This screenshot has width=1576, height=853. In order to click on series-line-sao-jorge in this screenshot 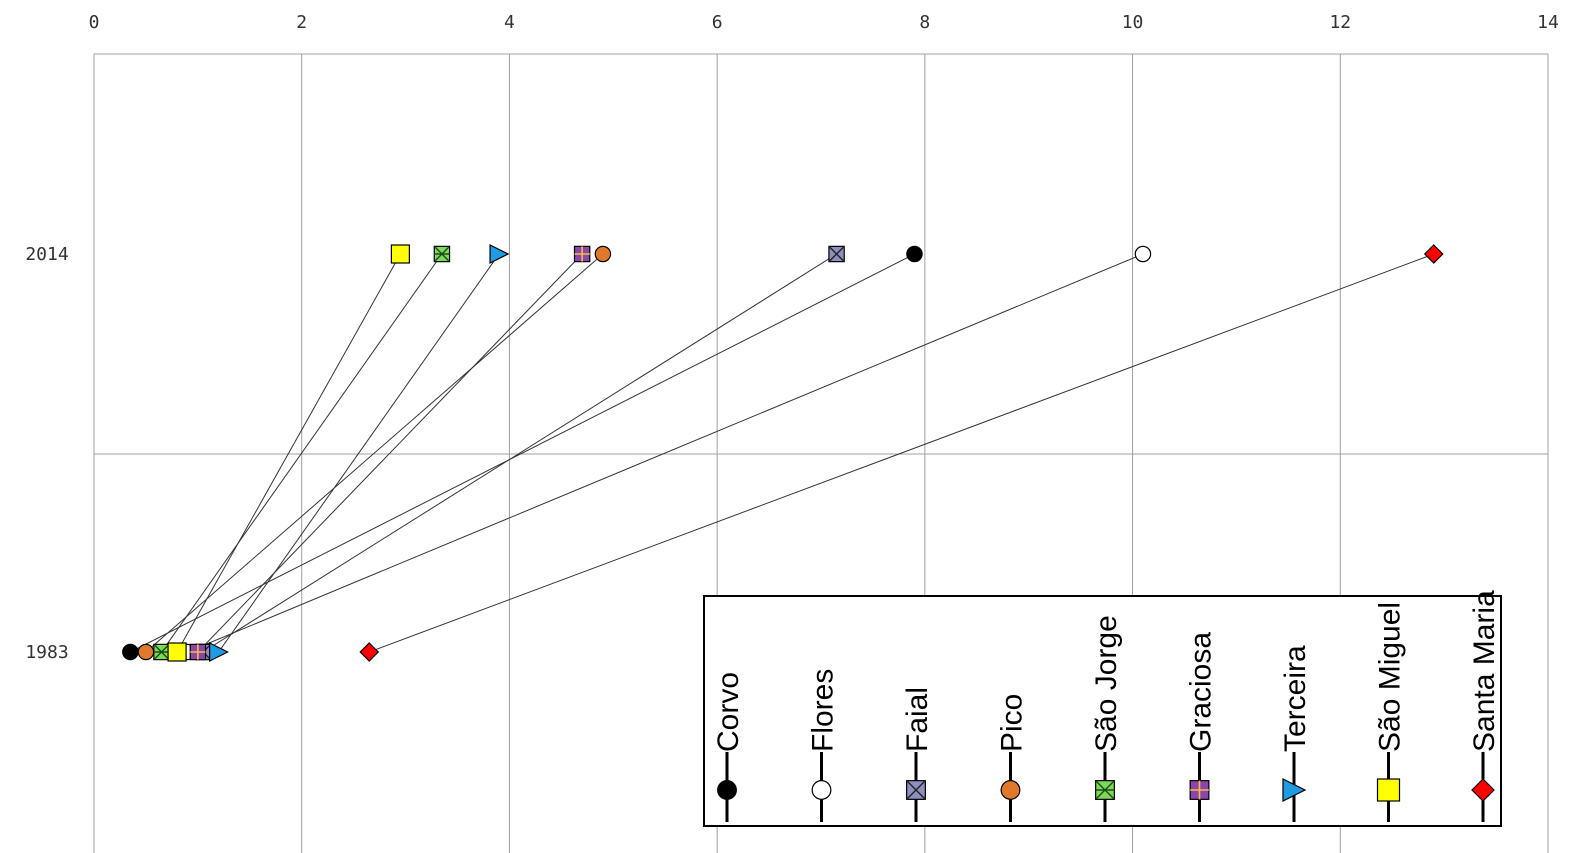, I will do `click(302, 453)`.